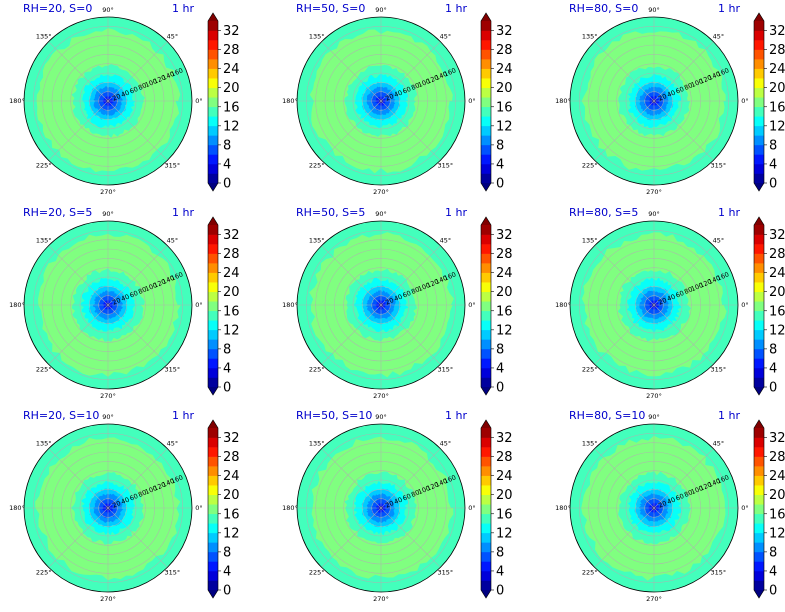  I want to click on panel-title: RH=80, S=0, so click(603, 8).